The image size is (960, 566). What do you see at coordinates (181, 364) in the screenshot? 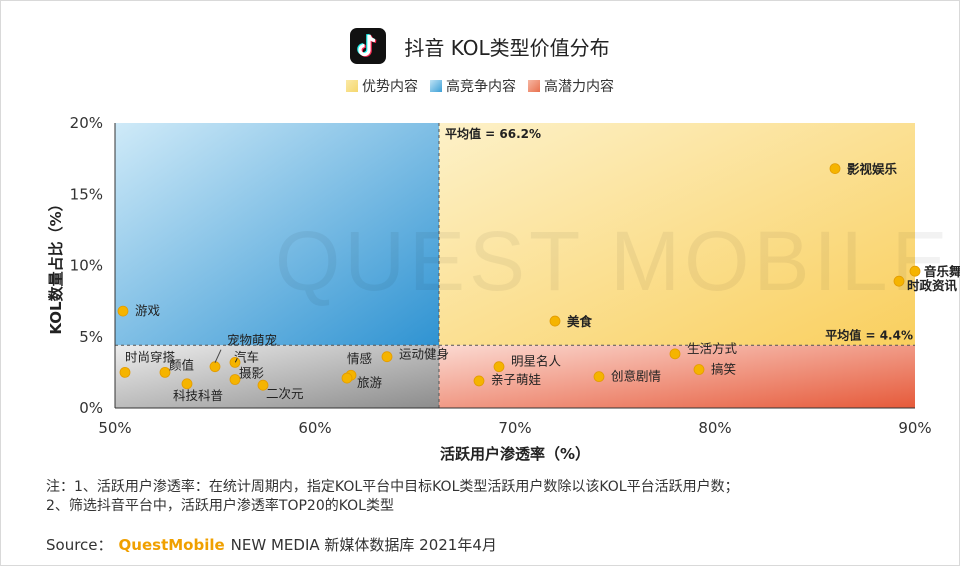
I see `data-point-label: 颜值` at bounding box center [181, 364].